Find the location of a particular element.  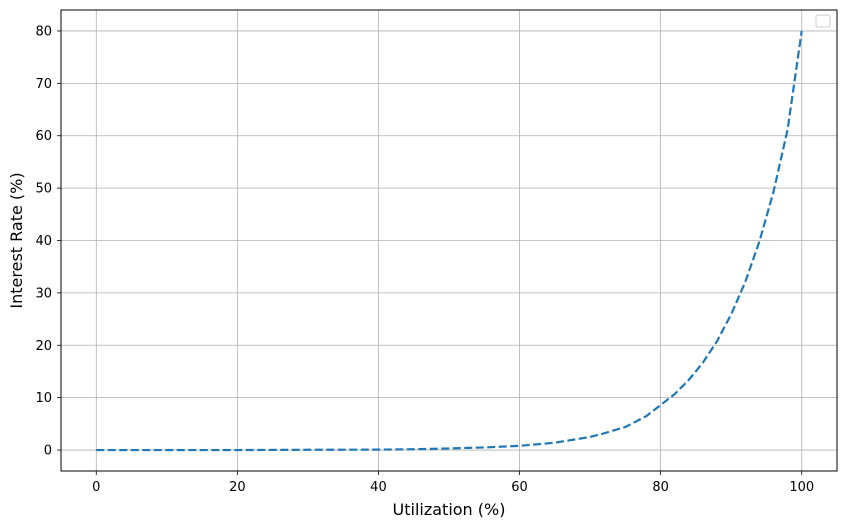

y-tick-label: 0 is located at coordinates (48, 451).